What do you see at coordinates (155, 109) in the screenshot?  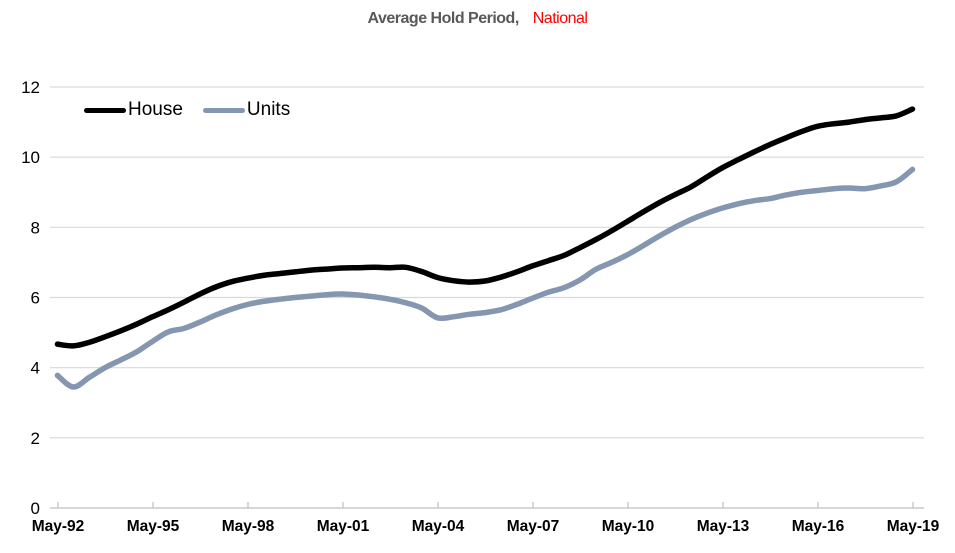 I see `legend-label-house: House` at bounding box center [155, 109].